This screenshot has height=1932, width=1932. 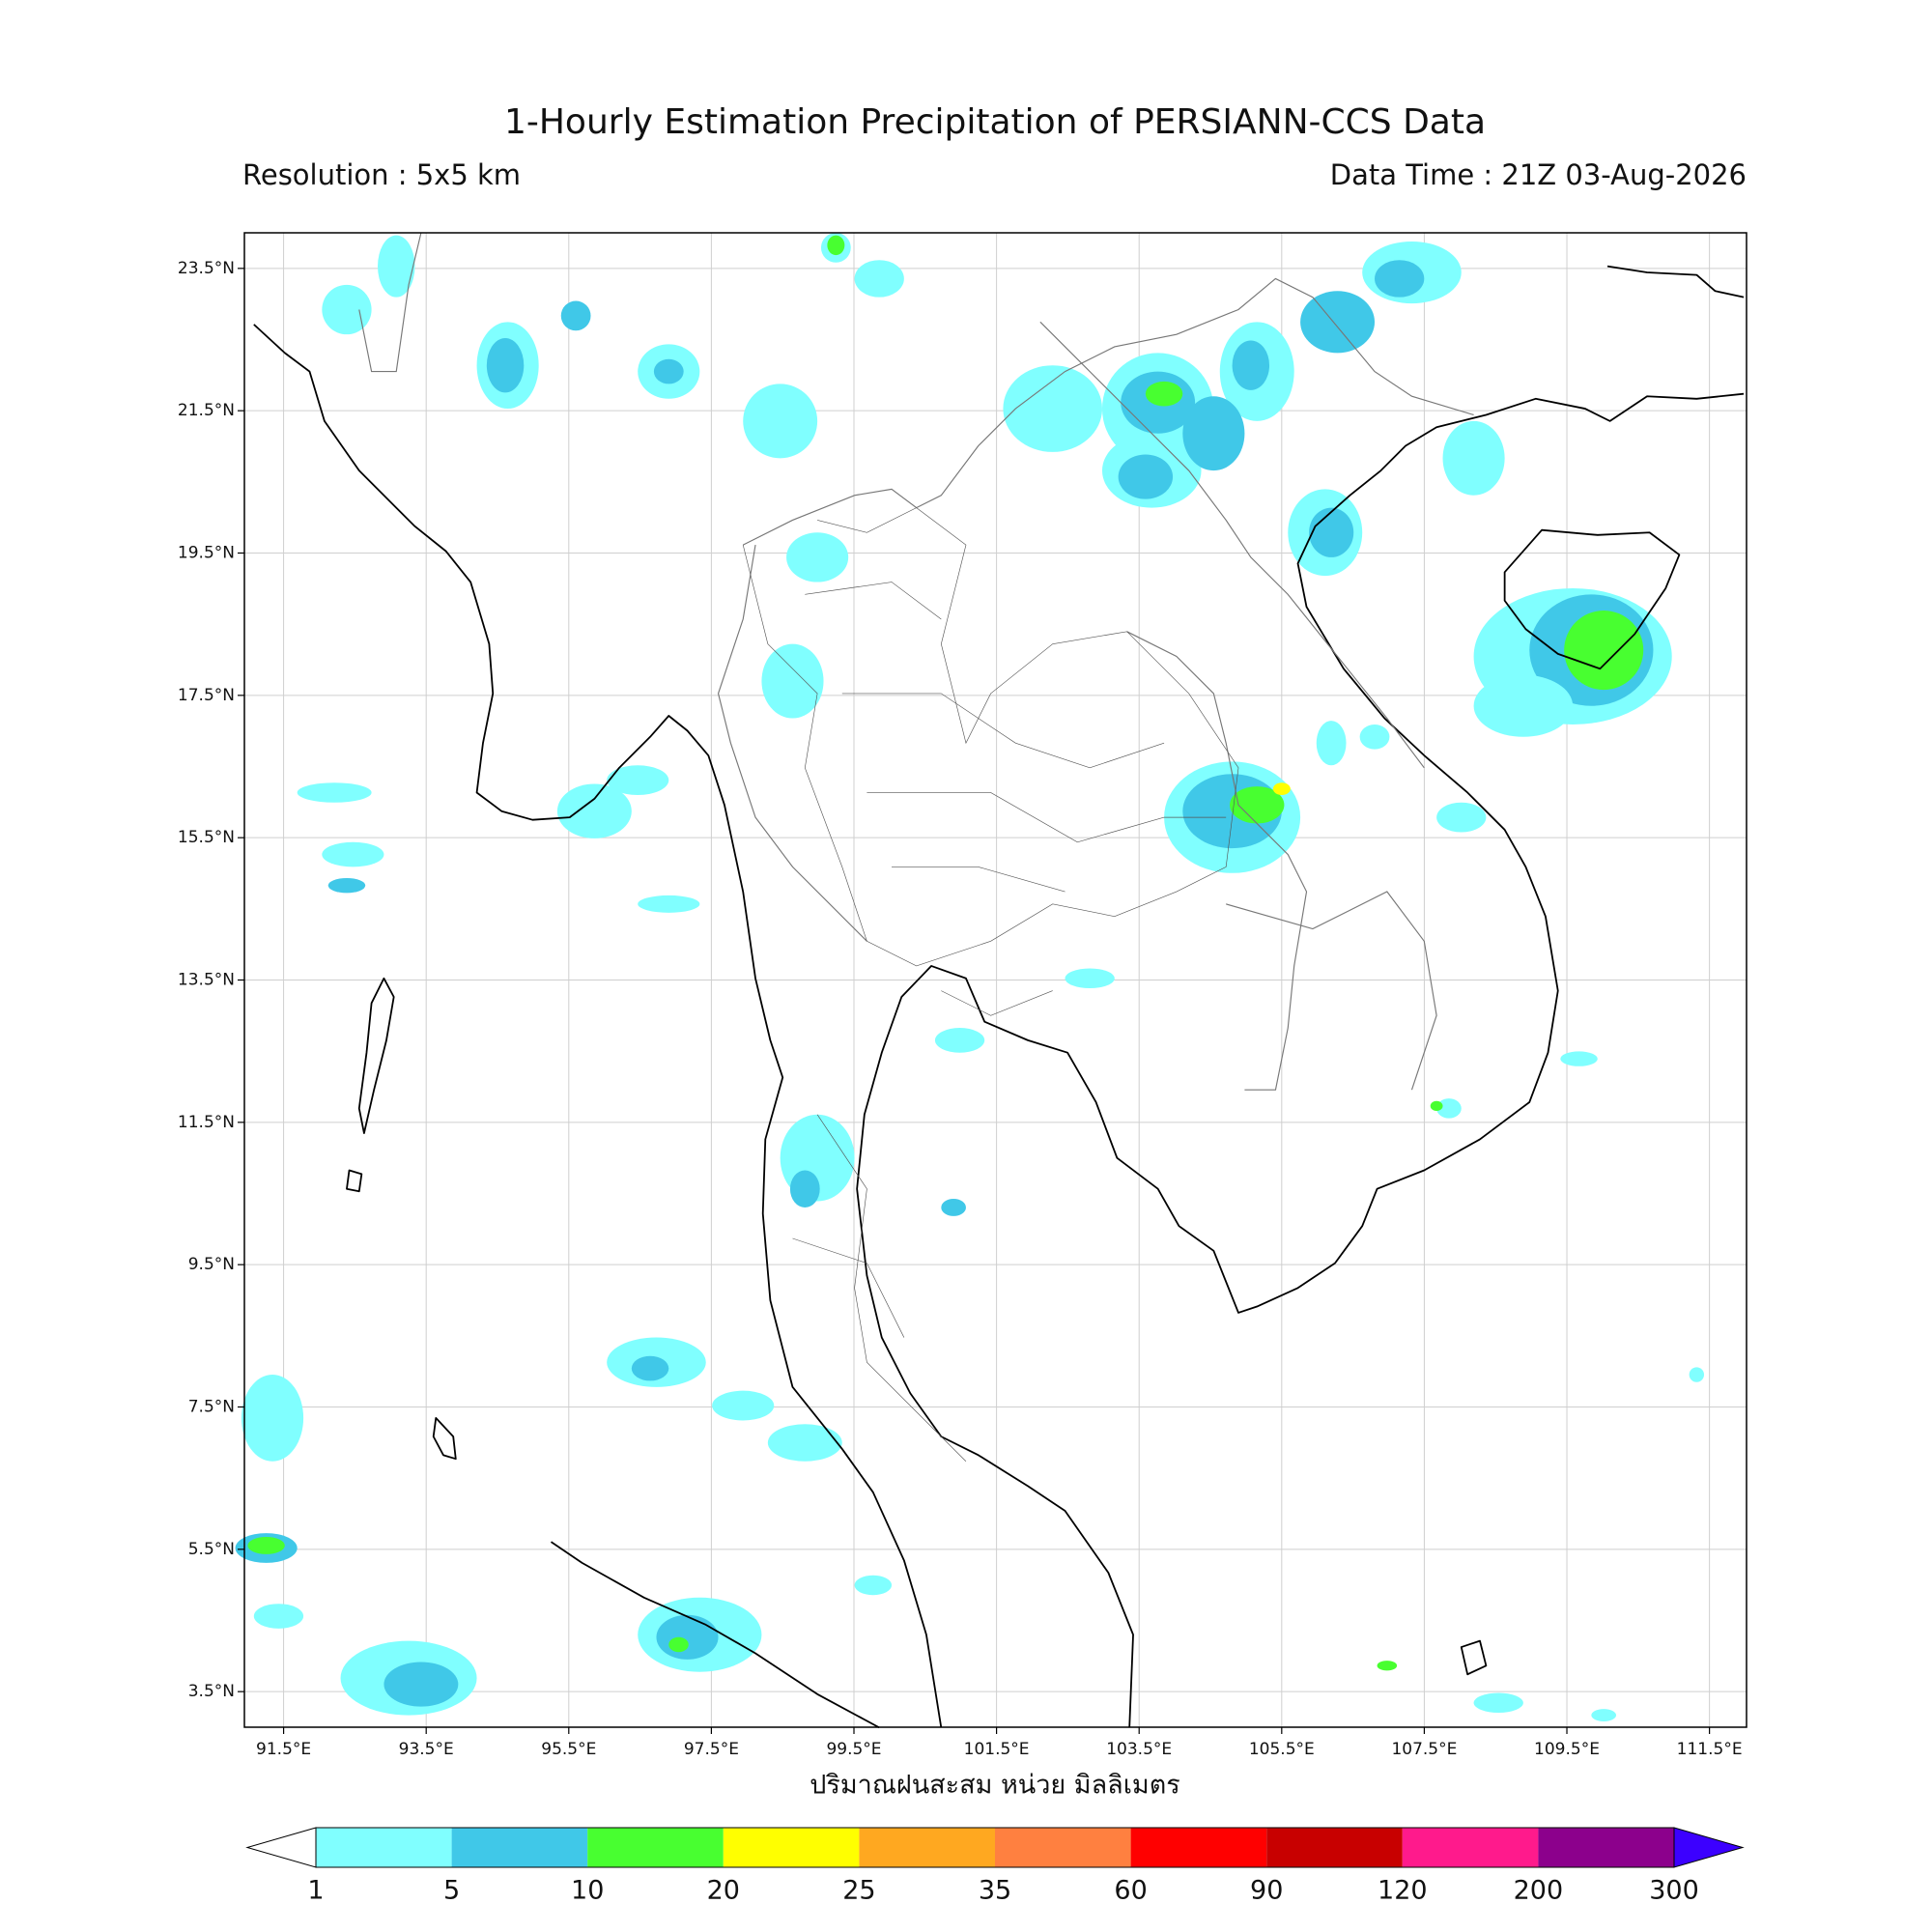 What do you see at coordinates (206, 268) in the screenshot?
I see `y-tick-label: 23.5°N` at bounding box center [206, 268].